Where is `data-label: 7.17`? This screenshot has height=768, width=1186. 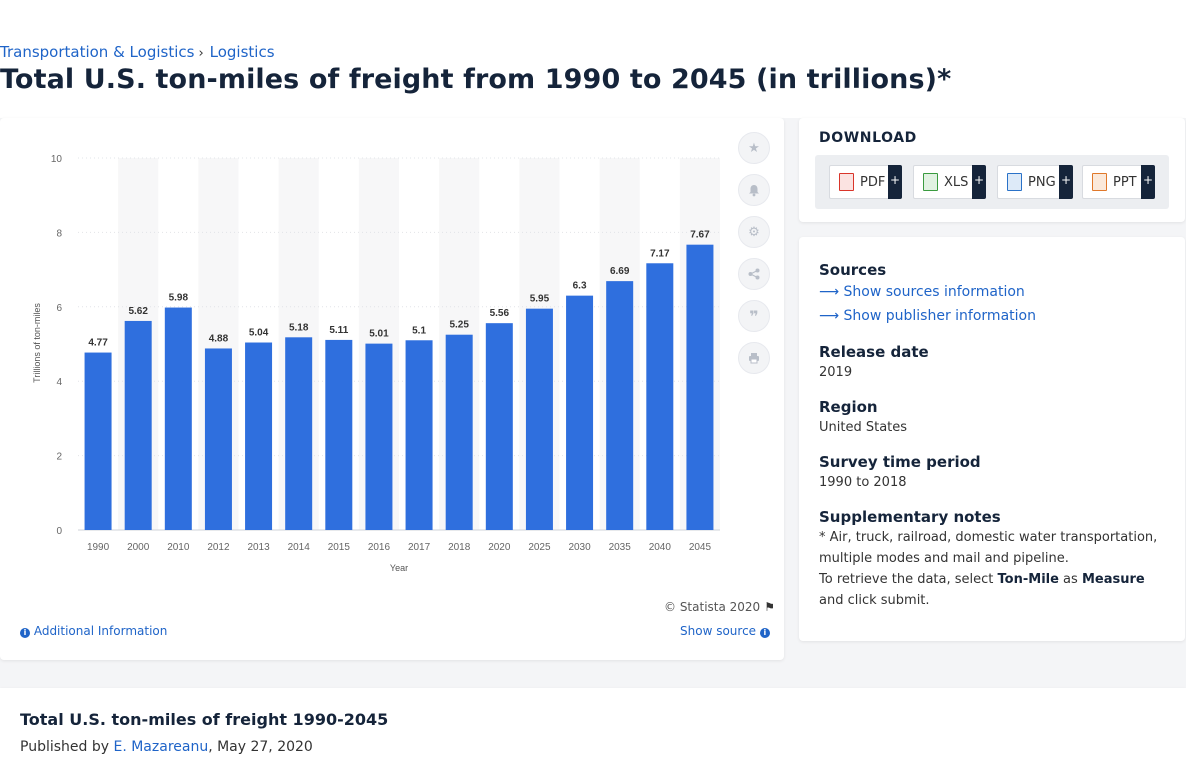
data-label: 7.17 is located at coordinates (660, 253).